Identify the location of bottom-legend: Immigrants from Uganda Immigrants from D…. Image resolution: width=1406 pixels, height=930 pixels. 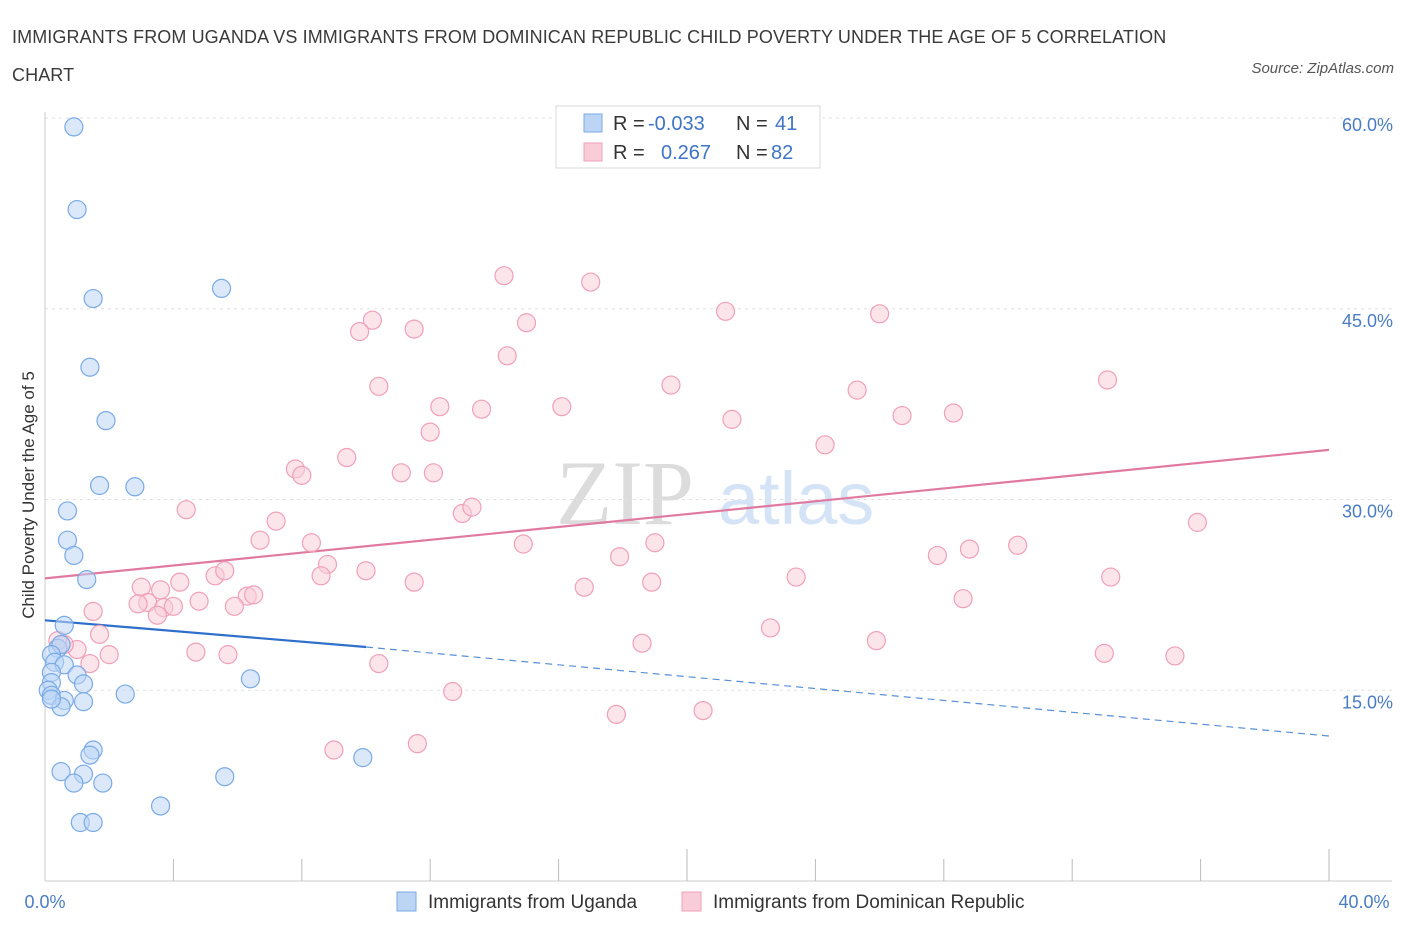
(710, 902).